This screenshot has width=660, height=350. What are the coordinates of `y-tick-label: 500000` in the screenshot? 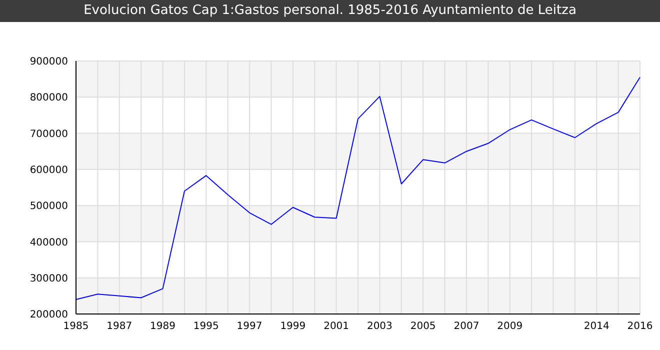 It's located at (49, 206).